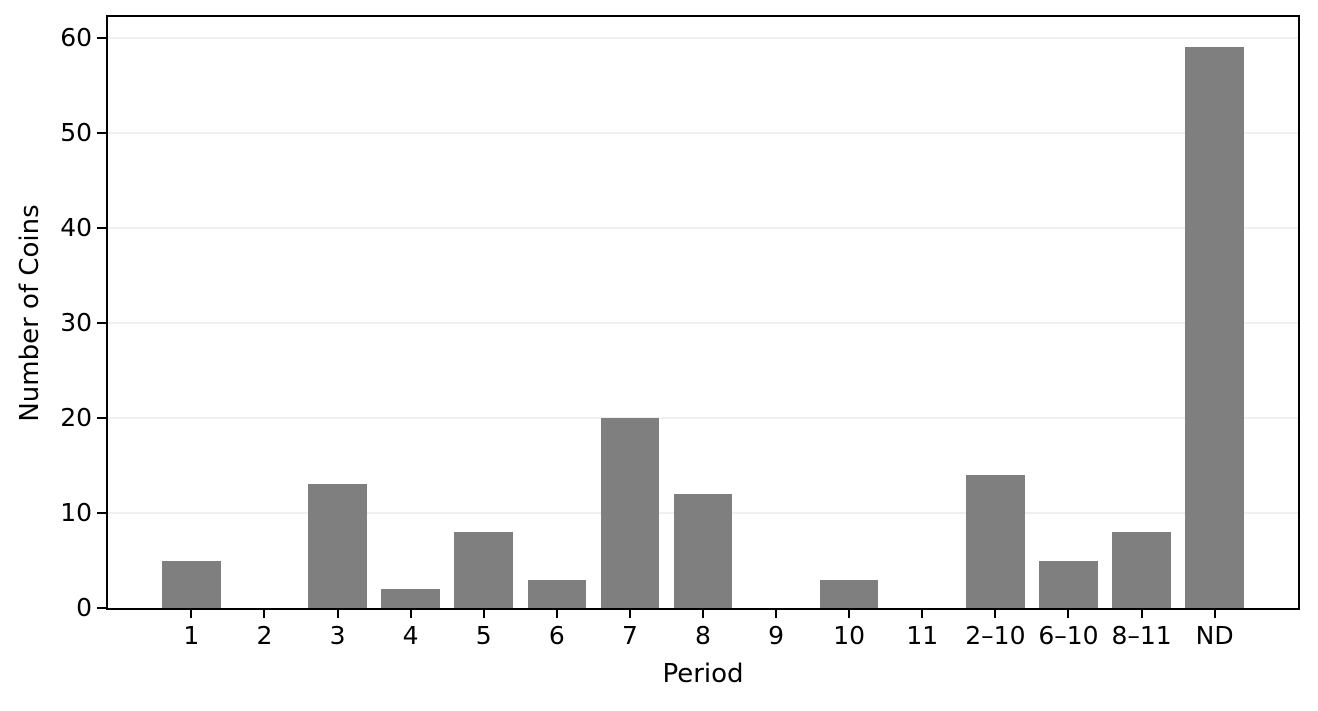 The height and width of the screenshot is (711, 1318). What do you see at coordinates (922, 635) in the screenshot?
I see `x-tick-label-11: 11` at bounding box center [922, 635].